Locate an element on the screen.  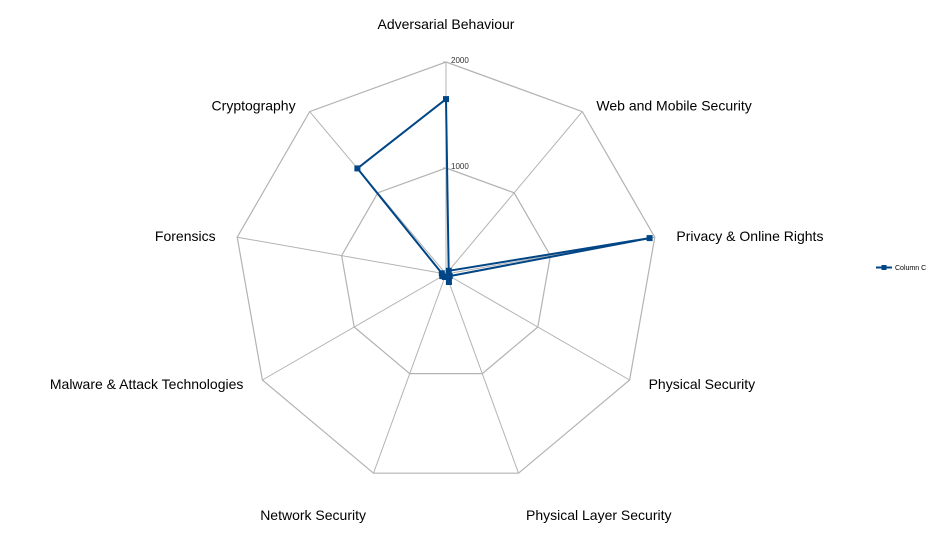
series-column-c is located at coordinates (503, 190).